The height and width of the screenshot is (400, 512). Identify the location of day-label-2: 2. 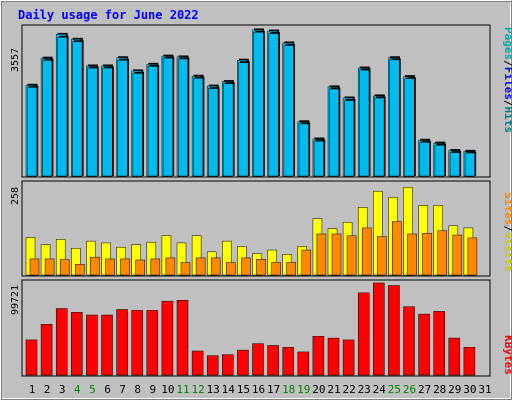
(47, 389).